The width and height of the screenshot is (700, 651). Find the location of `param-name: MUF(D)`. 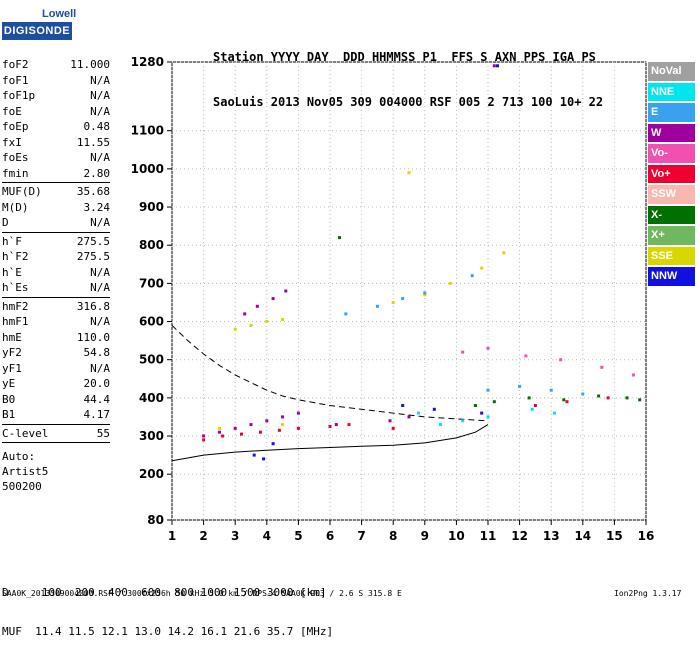

param-name: MUF(D) is located at coordinates (22, 191).